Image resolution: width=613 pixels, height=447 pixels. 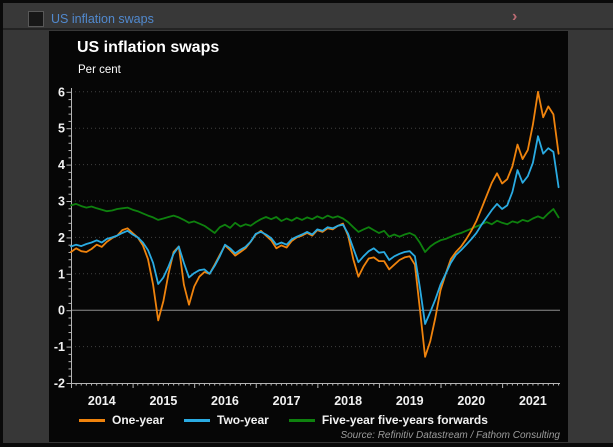 I want to click on x-tick-label: 2016, so click(x=225, y=401).